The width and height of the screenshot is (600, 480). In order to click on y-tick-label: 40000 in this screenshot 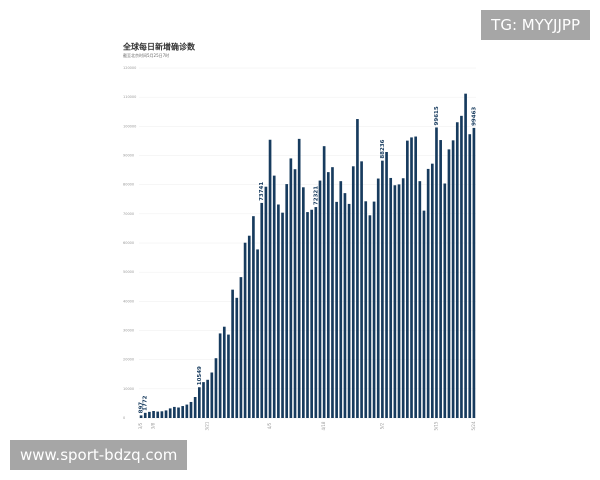, I will do `click(128, 301)`.